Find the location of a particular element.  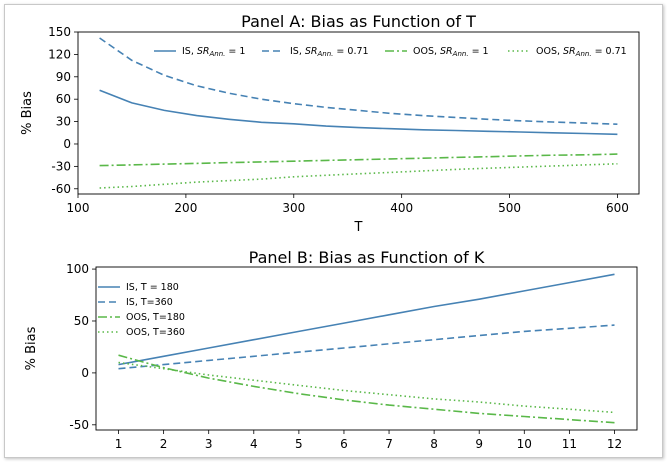

x-tick-label: 10 is located at coordinates (524, 444).